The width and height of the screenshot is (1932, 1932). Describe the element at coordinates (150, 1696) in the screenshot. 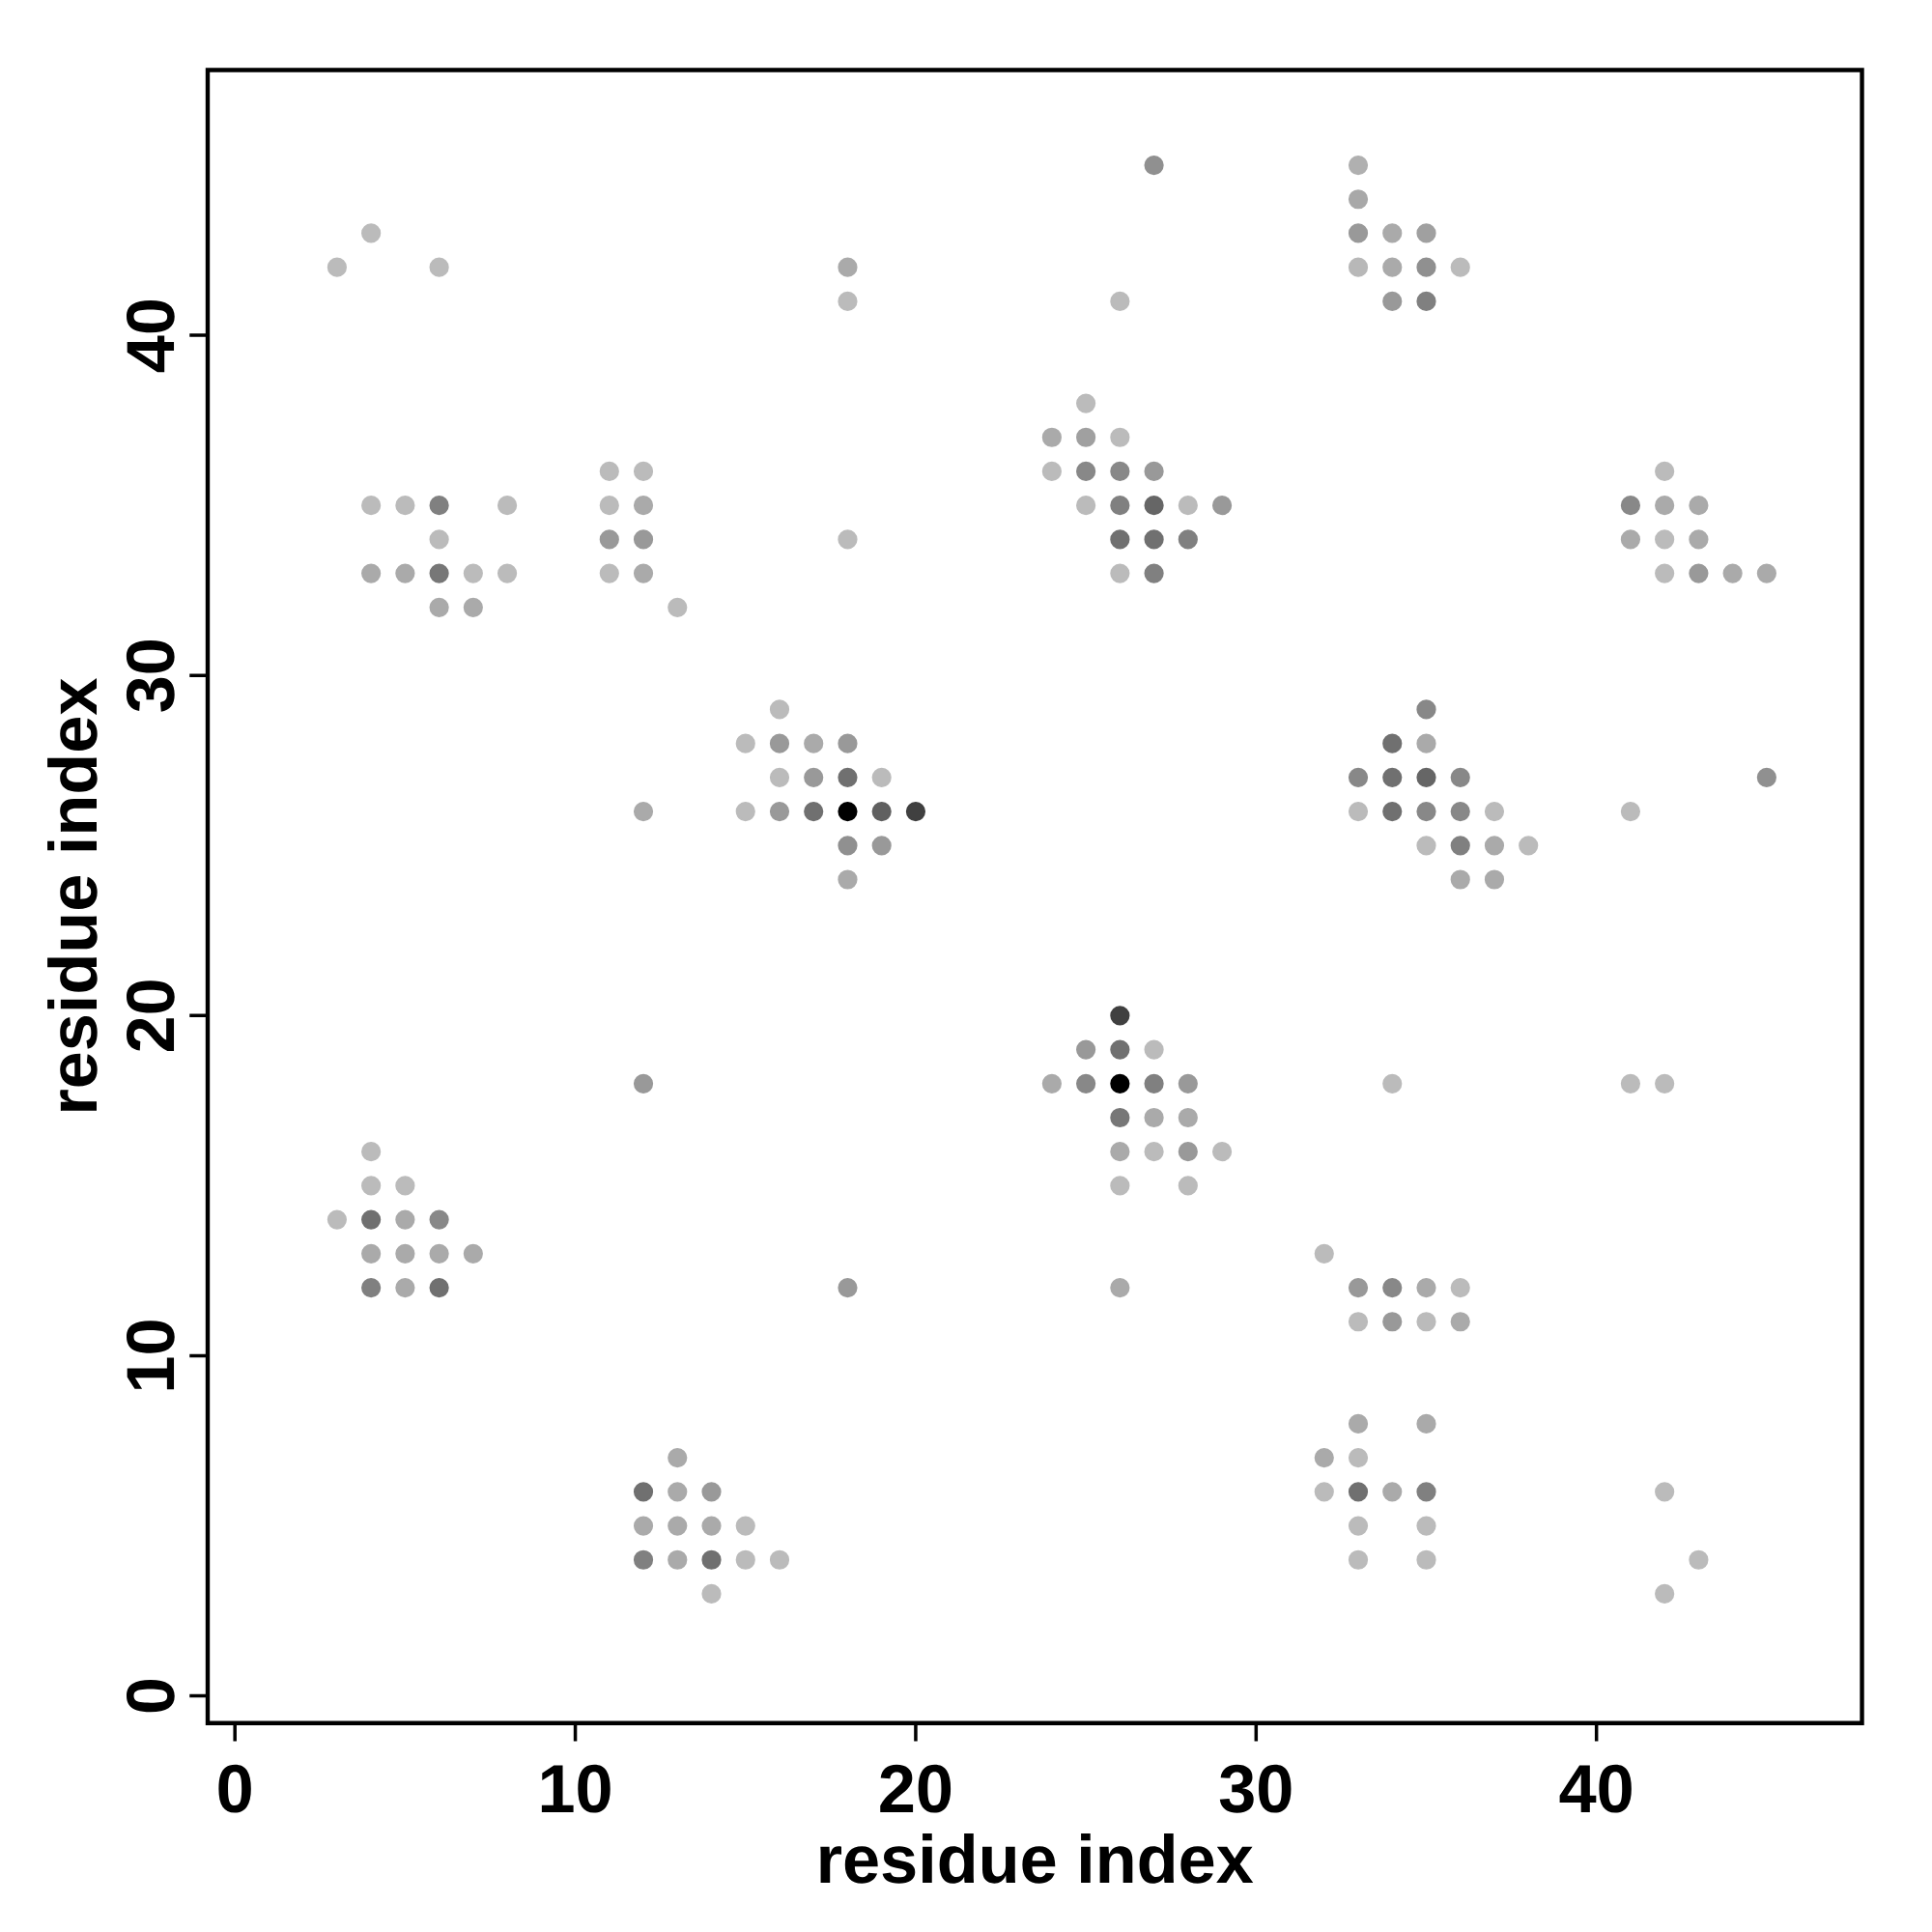

I see `y-tick-label: 0` at that location.